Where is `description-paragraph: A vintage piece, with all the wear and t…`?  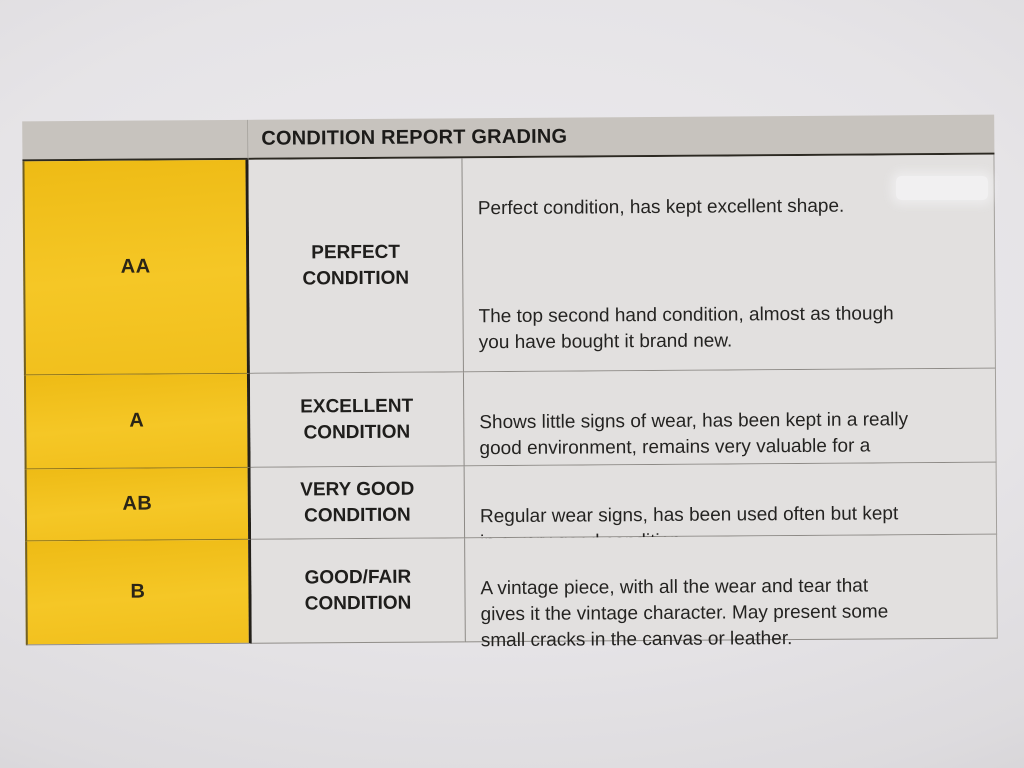 description-paragraph: A vintage piece, with all the wear and t… is located at coordinates (684, 613).